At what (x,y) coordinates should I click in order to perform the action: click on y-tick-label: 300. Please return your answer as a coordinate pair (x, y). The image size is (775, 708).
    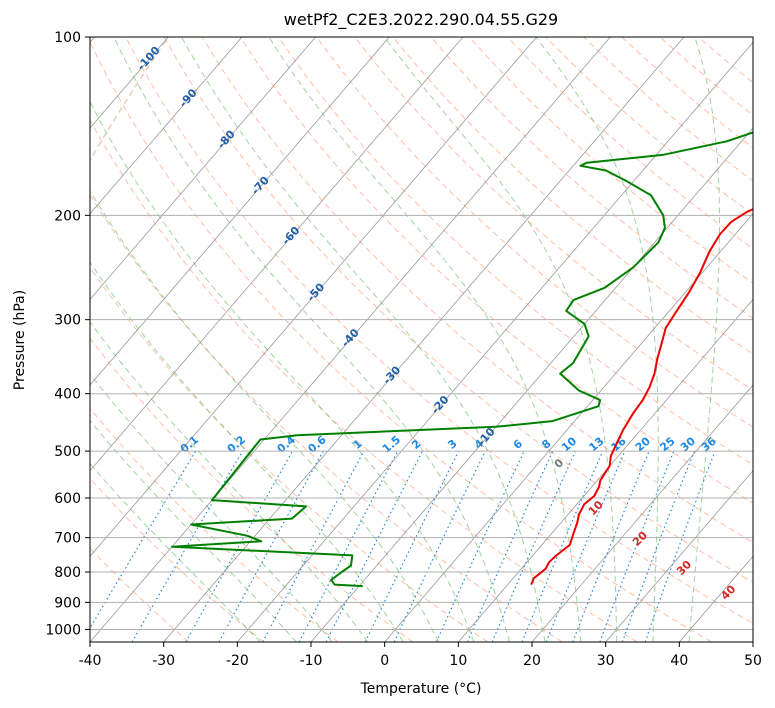
    Looking at the image, I should click on (67, 321).